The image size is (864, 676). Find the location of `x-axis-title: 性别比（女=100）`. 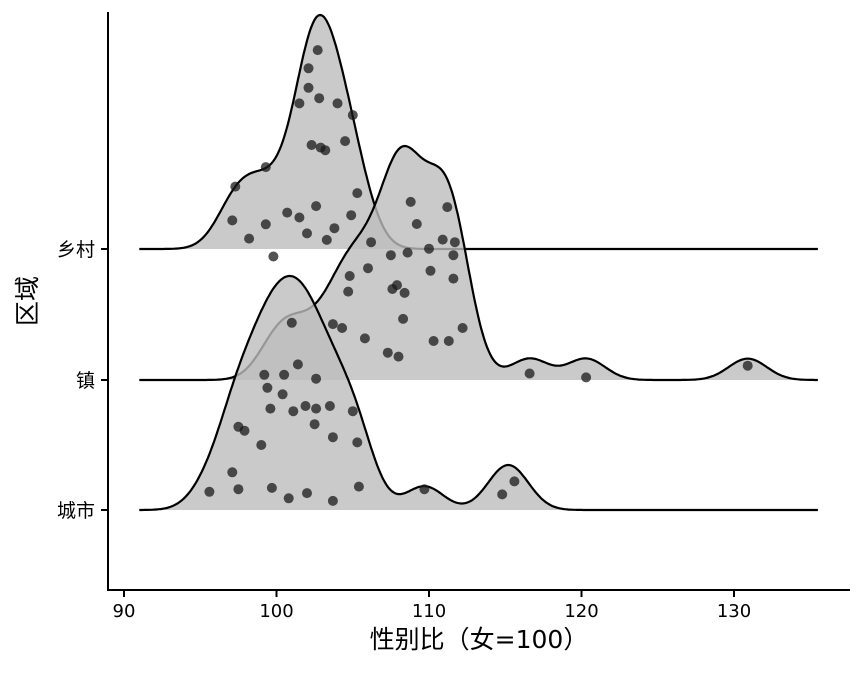

x-axis-title: 性别比（女=100） is located at coordinates (479, 639).